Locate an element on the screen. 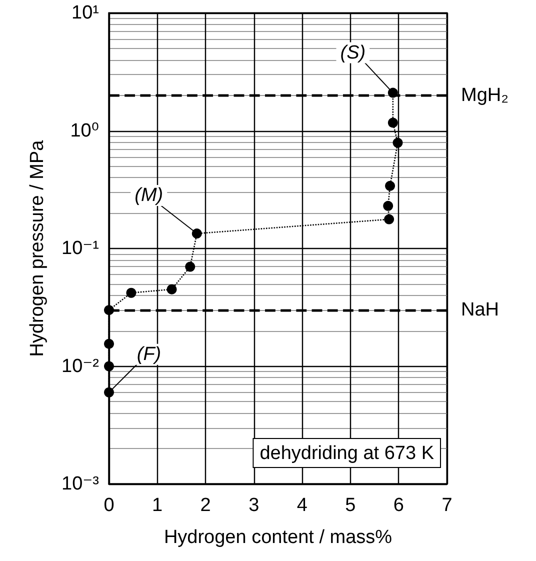 The width and height of the screenshot is (536, 561). y-tick-label: 10⁻¹ is located at coordinates (80, 248).